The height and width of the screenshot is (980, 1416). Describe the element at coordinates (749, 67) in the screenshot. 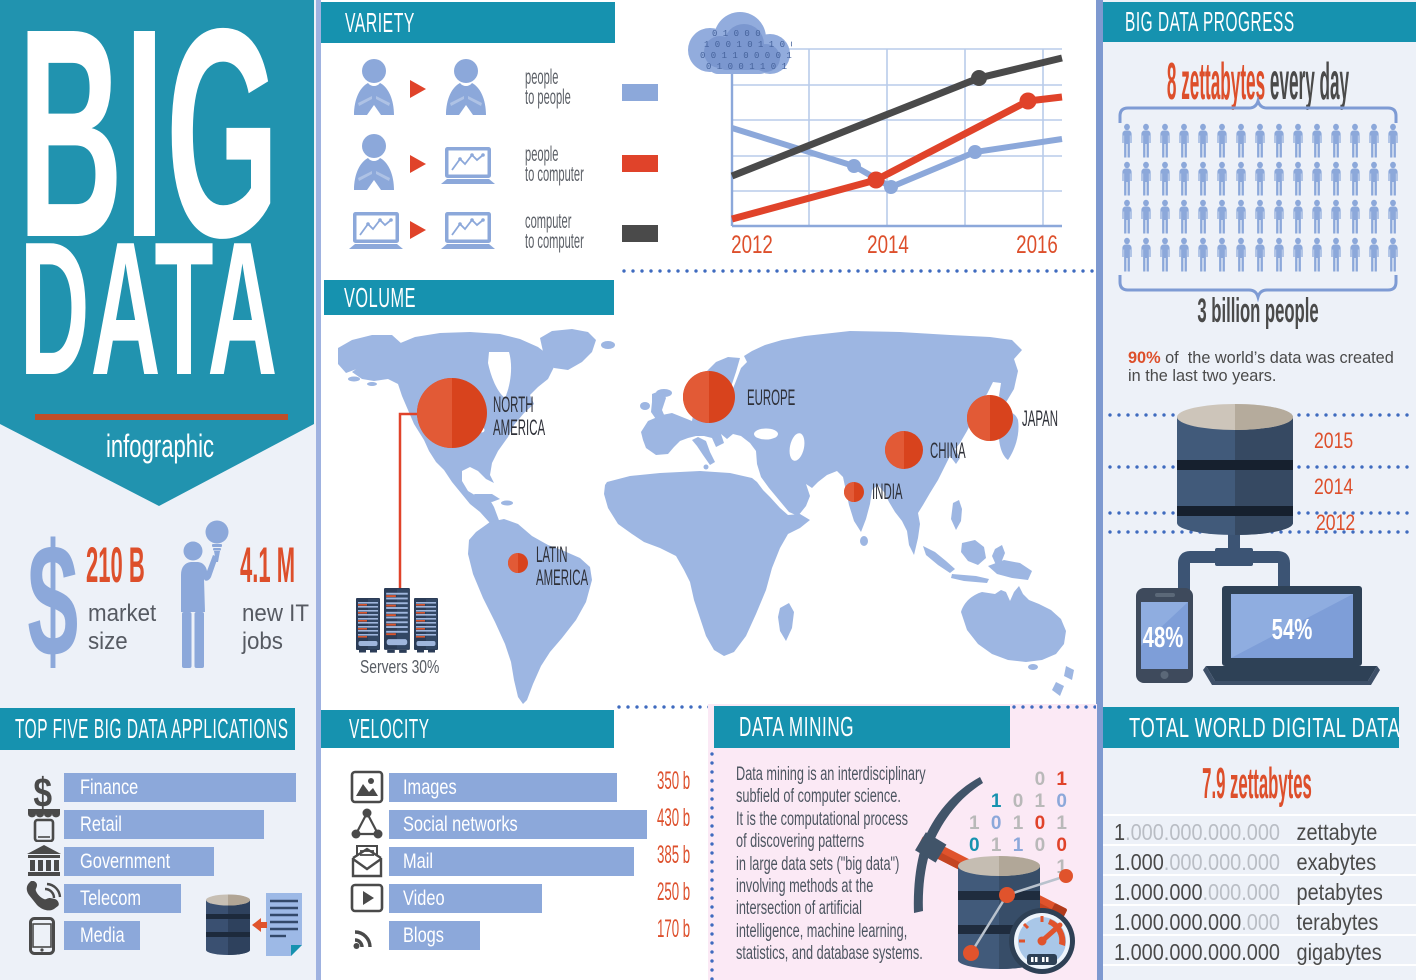

I see `svg-text: 0 1 0 0 1 1 0 1 0` at that location.